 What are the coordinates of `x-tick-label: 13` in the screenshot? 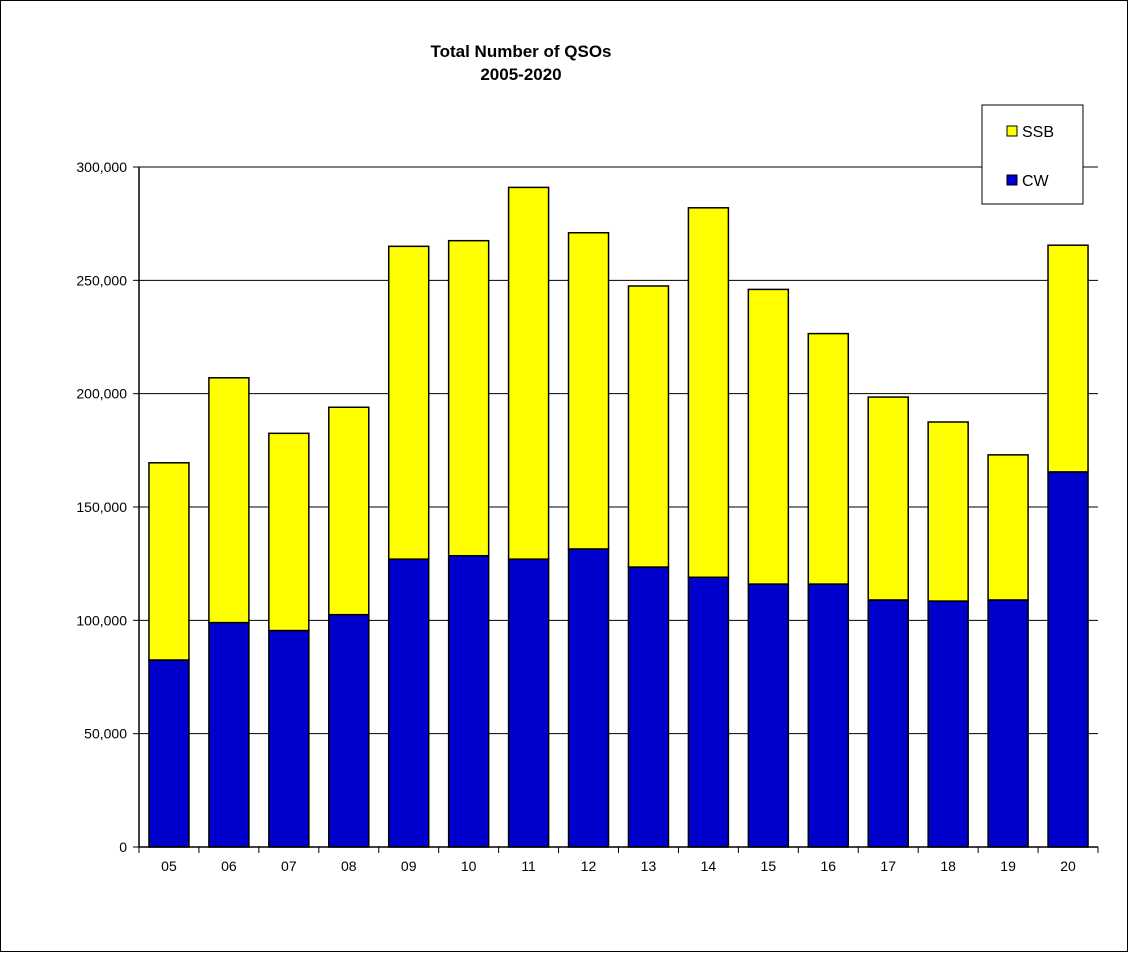 It's located at (649, 866).